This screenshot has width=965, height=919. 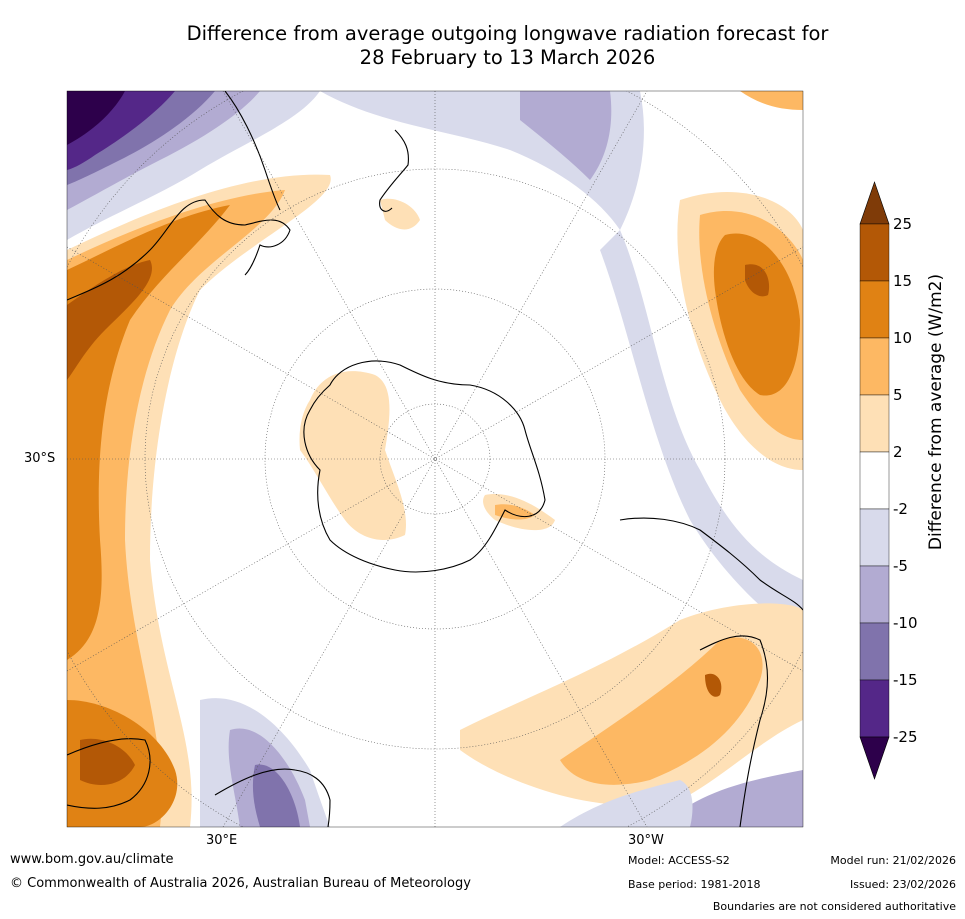 I want to click on africa-south-coastline, so click(x=272, y=797).